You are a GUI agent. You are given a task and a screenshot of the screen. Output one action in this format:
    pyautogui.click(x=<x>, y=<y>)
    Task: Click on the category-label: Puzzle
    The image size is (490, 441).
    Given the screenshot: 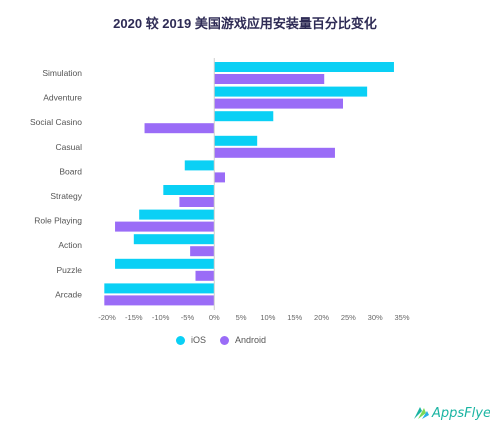 What is the action you would take?
    pyautogui.click(x=69, y=270)
    